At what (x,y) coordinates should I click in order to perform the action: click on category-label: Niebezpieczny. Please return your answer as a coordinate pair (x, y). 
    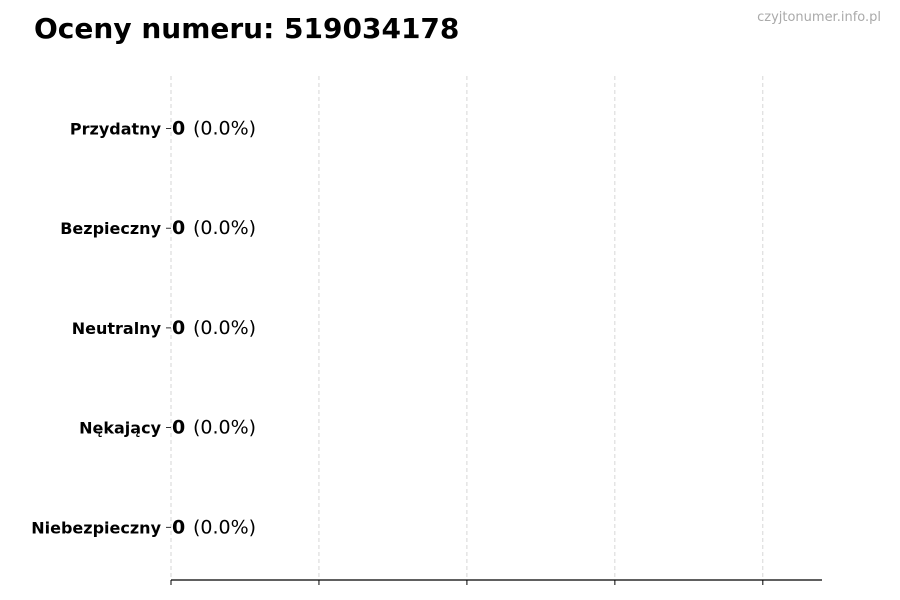
    Looking at the image, I should click on (96, 527).